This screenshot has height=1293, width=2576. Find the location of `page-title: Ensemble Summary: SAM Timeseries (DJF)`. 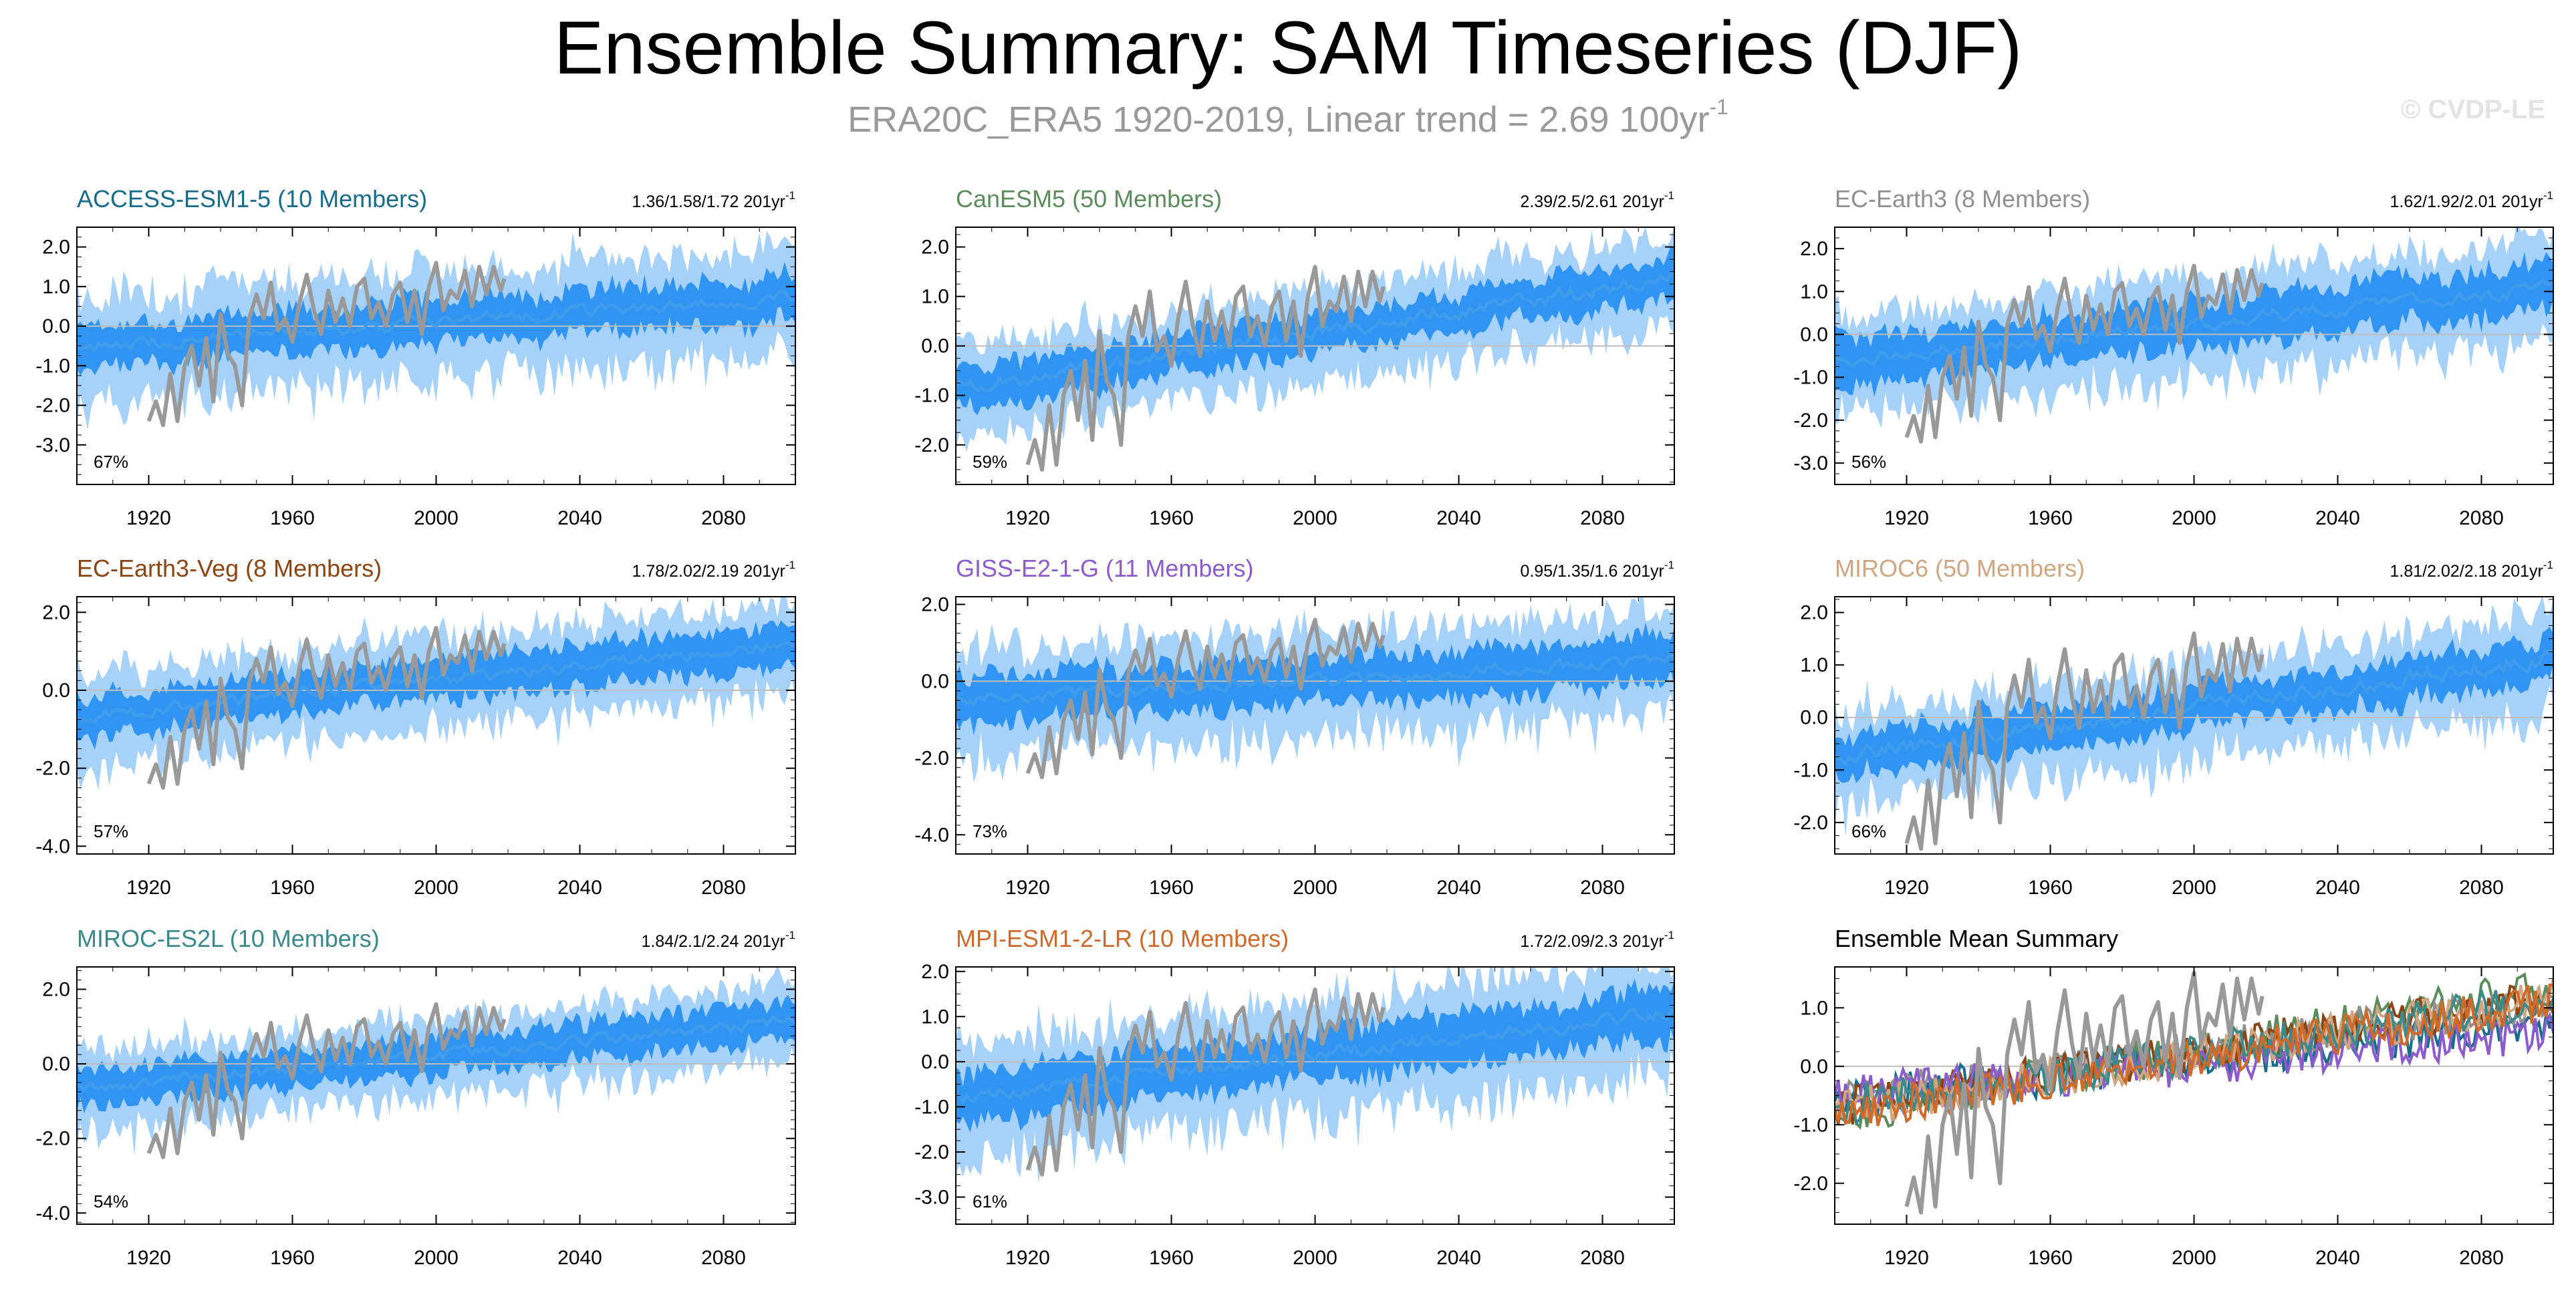

page-title: Ensemble Summary: SAM Timeseries (DJF) is located at coordinates (1288, 48).